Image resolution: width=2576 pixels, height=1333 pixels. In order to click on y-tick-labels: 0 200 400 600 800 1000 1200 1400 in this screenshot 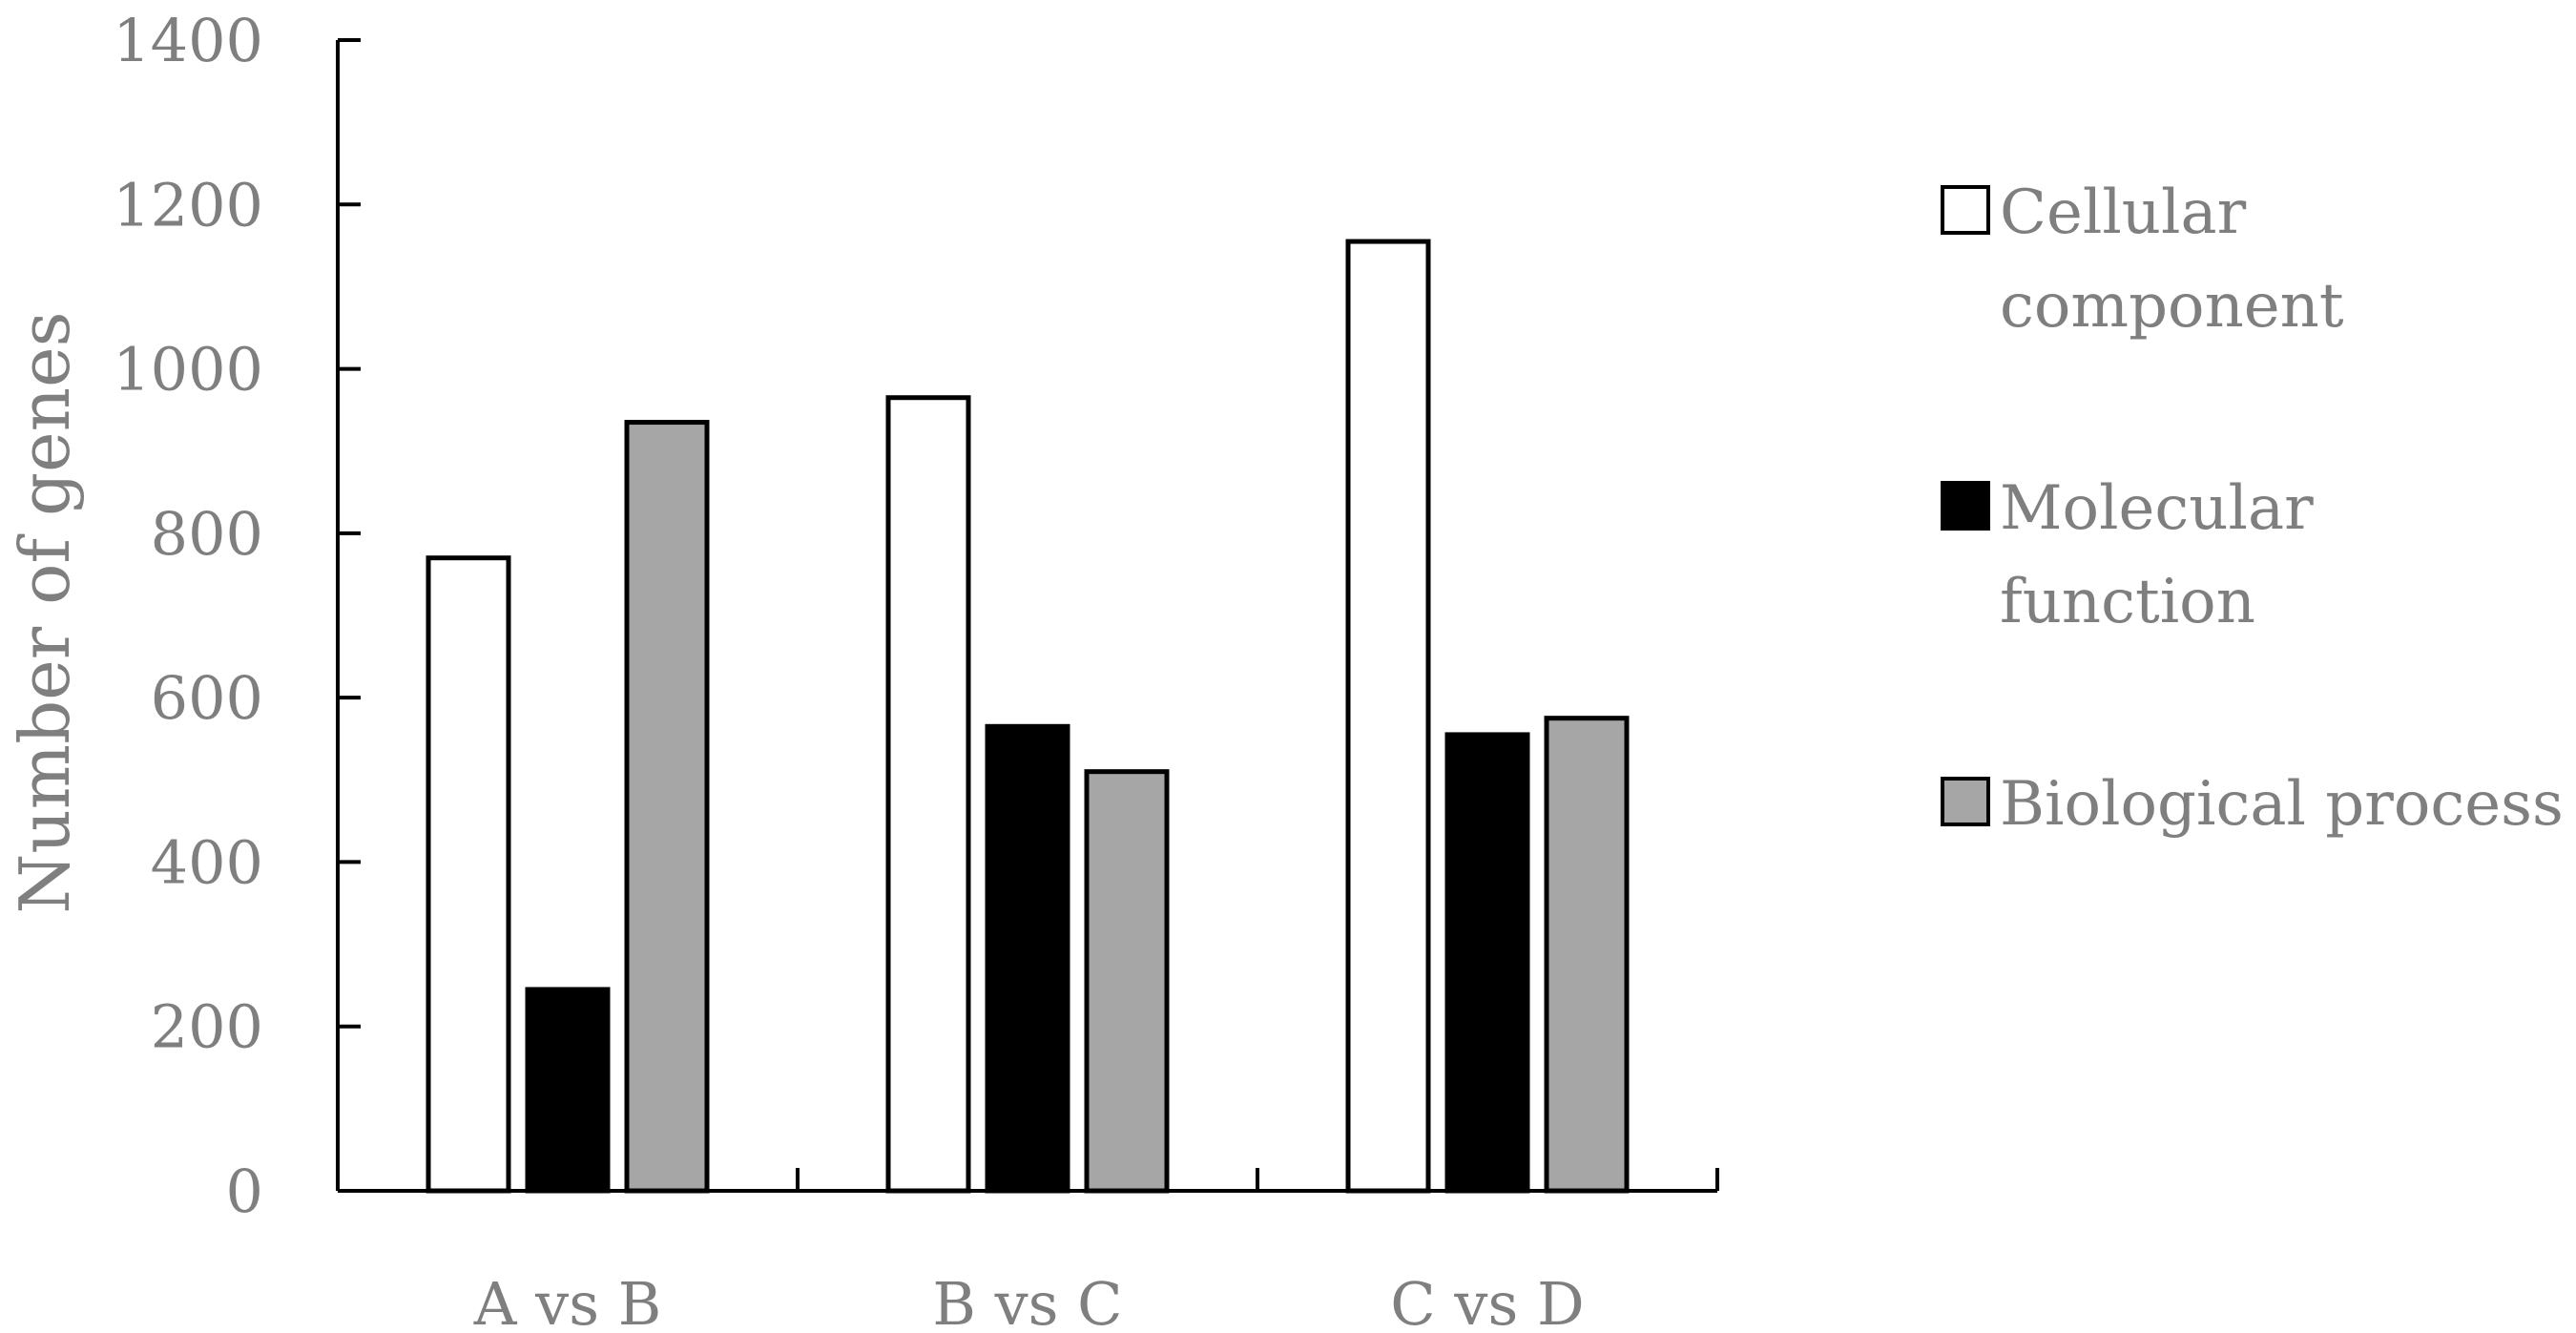, I will do `click(188, 616)`.